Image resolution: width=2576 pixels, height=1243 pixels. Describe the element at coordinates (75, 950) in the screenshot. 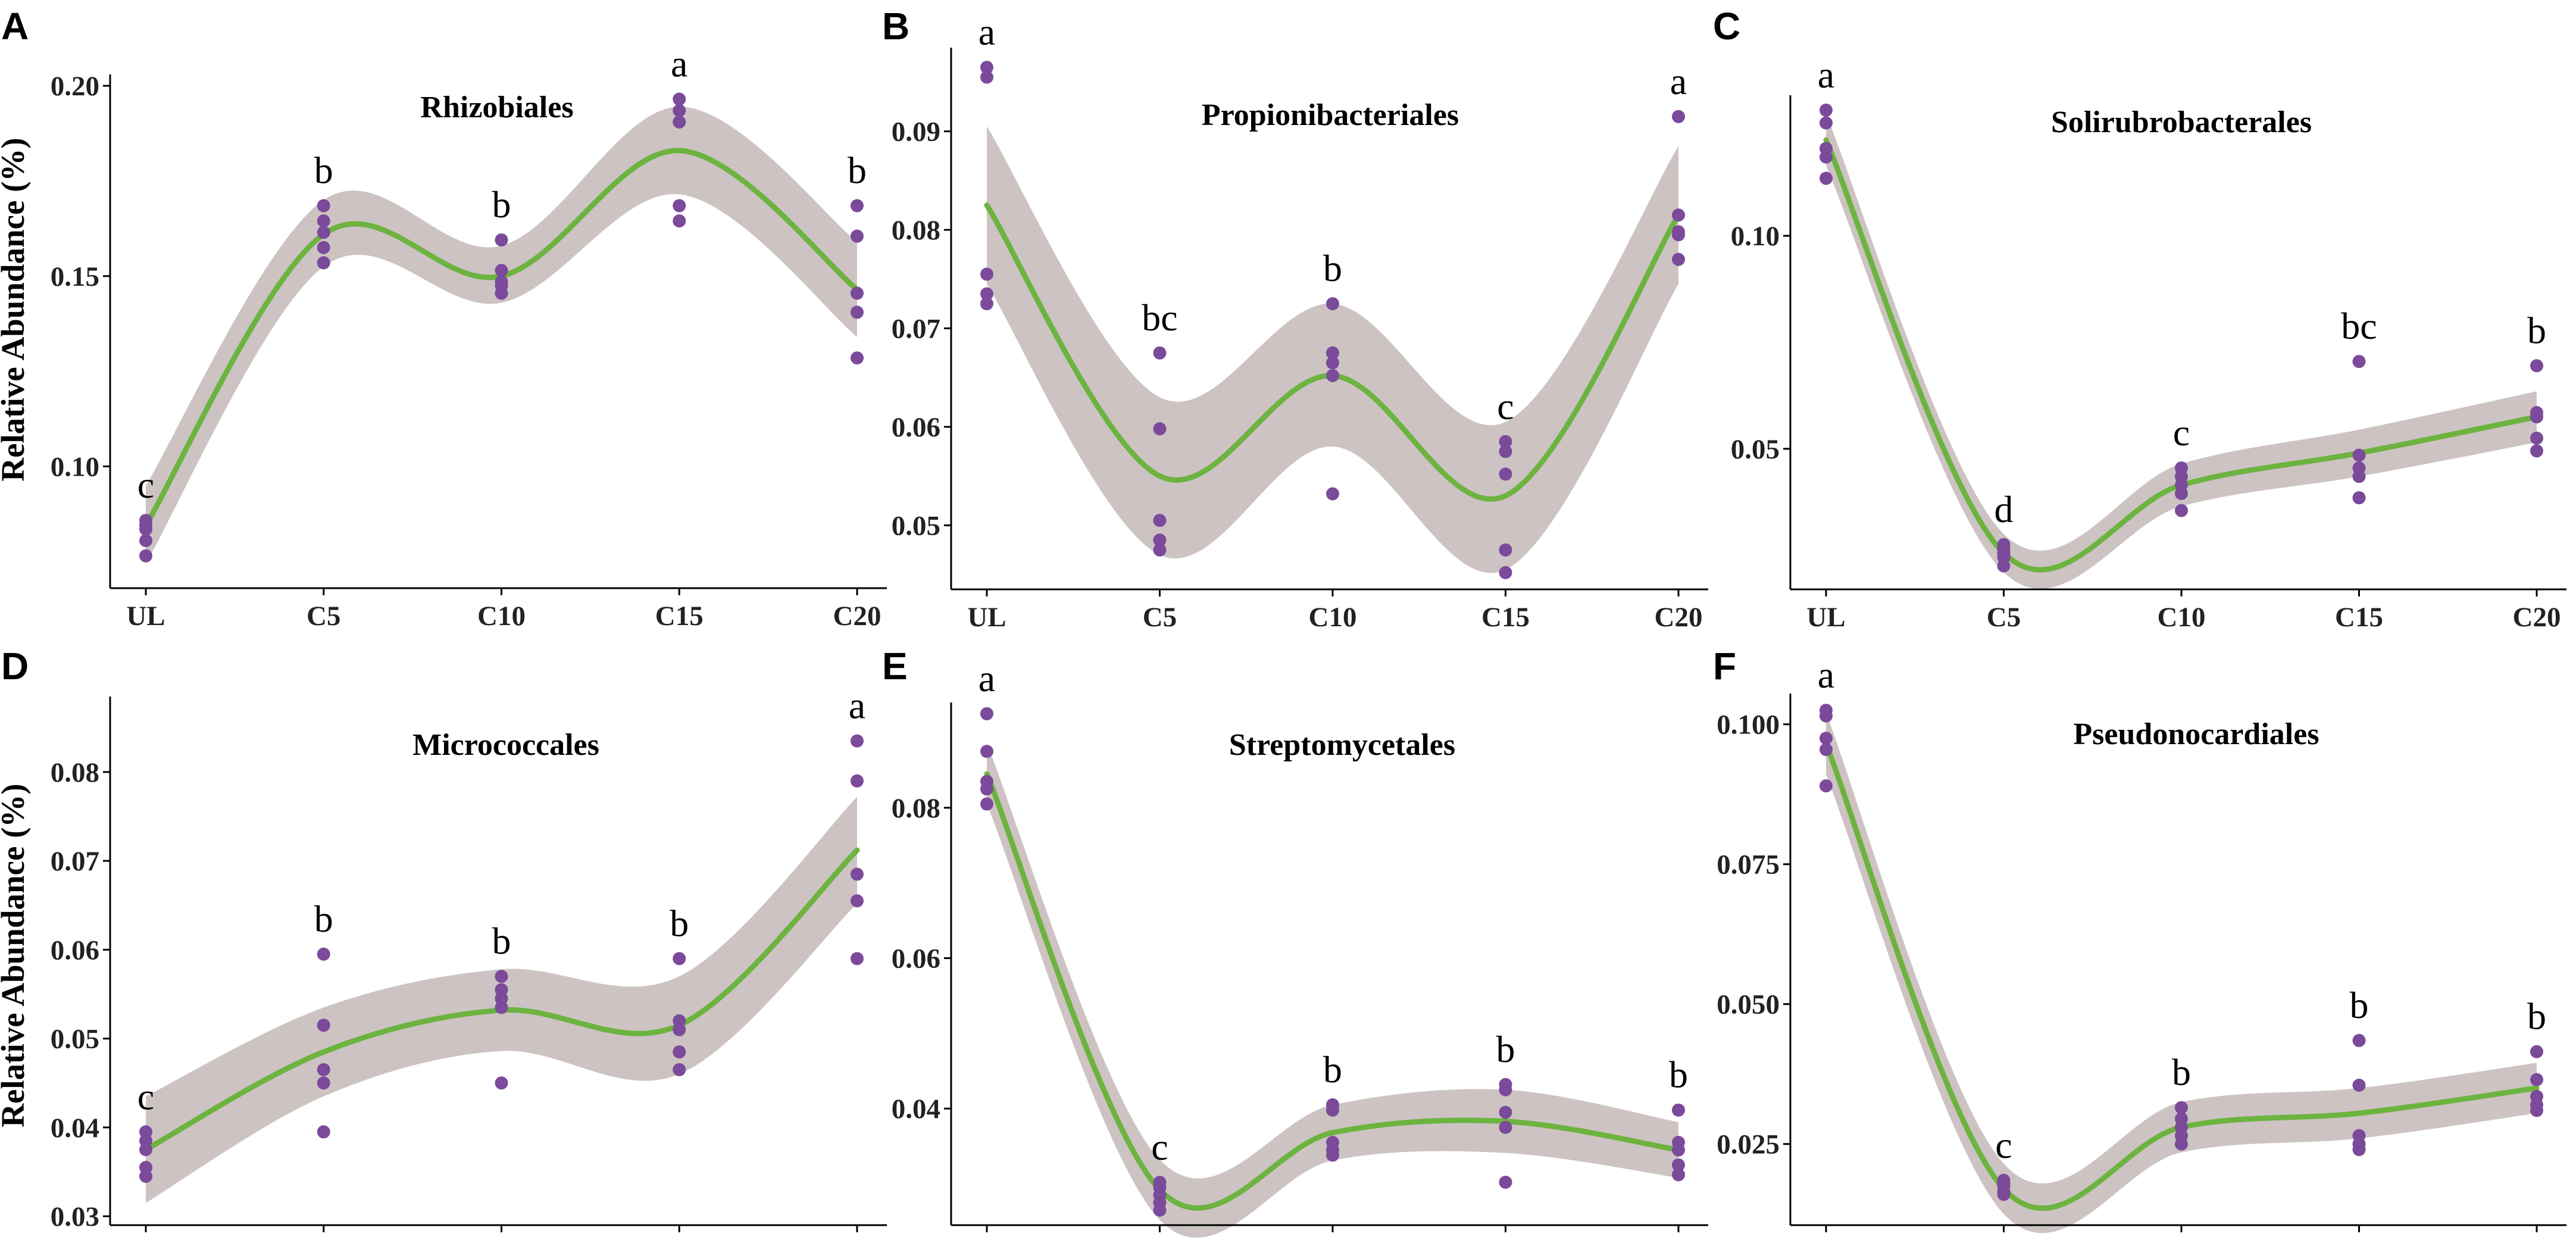

I see `y-tick-label: 0.06` at that location.